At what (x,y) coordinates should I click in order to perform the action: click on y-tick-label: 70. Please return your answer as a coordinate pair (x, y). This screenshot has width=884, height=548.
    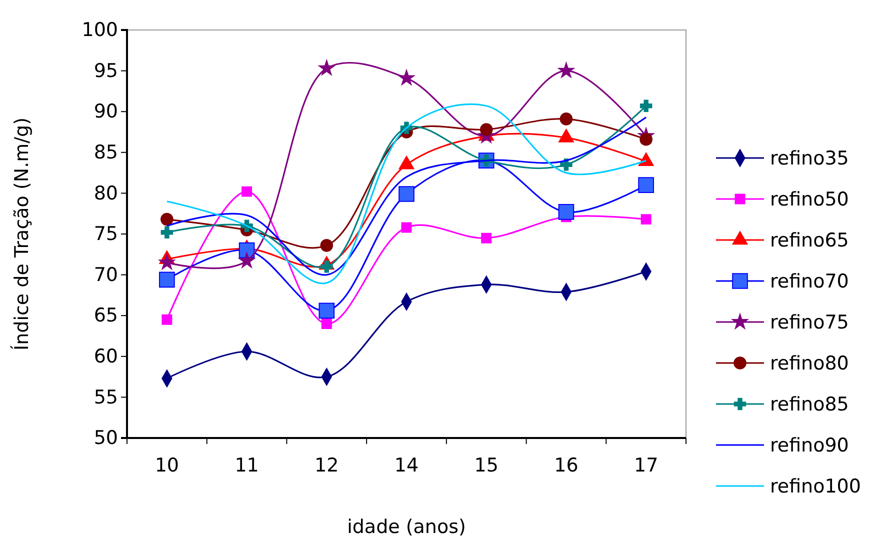
    Looking at the image, I should click on (106, 275).